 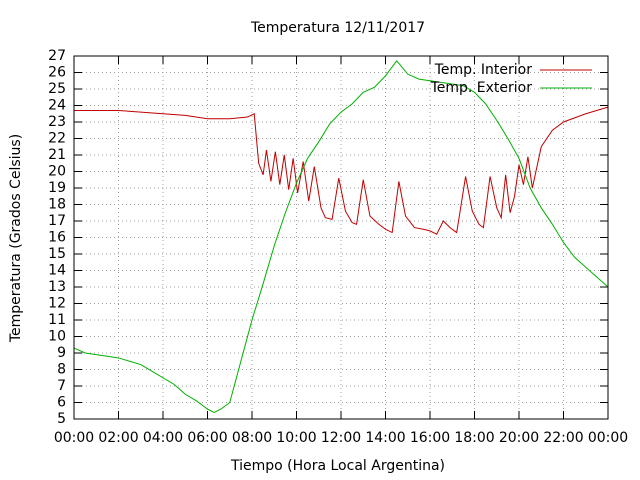 I want to click on y-axis-label: Temperatura (Grados Celsius), so click(x=16, y=238).